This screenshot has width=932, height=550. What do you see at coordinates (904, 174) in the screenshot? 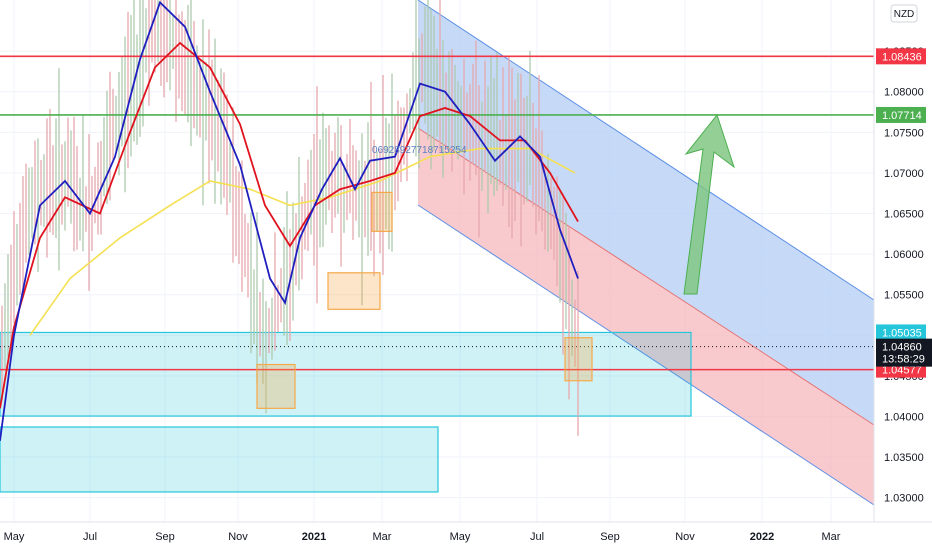
I see `price-tick-label: 1.07000` at bounding box center [904, 174].